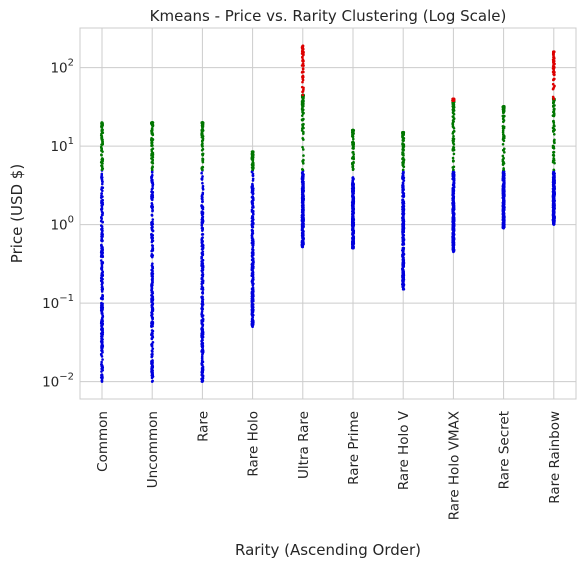 The width and height of the screenshot is (586, 567). What do you see at coordinates (71, 63) in the screenshot?
I see `y-tick-exponent: 2` at bounding box center [71, 63].